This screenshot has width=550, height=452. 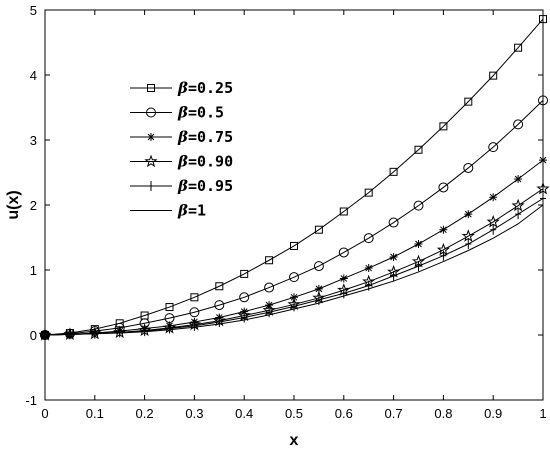 What do you see at coordinates (33, 335) in the screenshot?
I see `y-tick-label: 0` at bounding box center [33, 335].